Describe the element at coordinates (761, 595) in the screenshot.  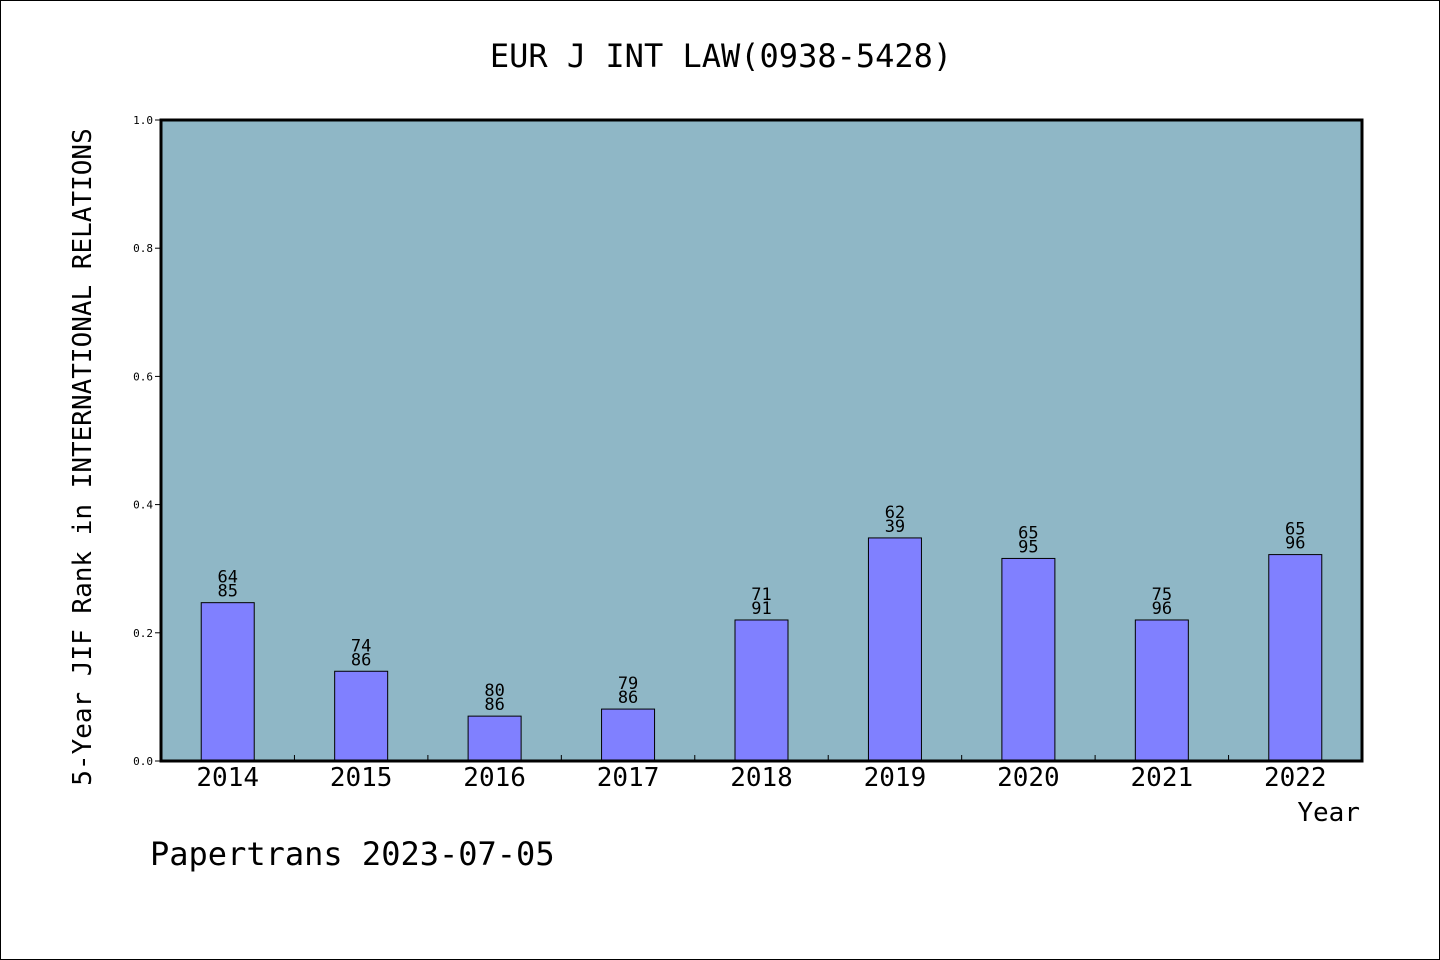
I see `bar-rank-label: 71` at that location.